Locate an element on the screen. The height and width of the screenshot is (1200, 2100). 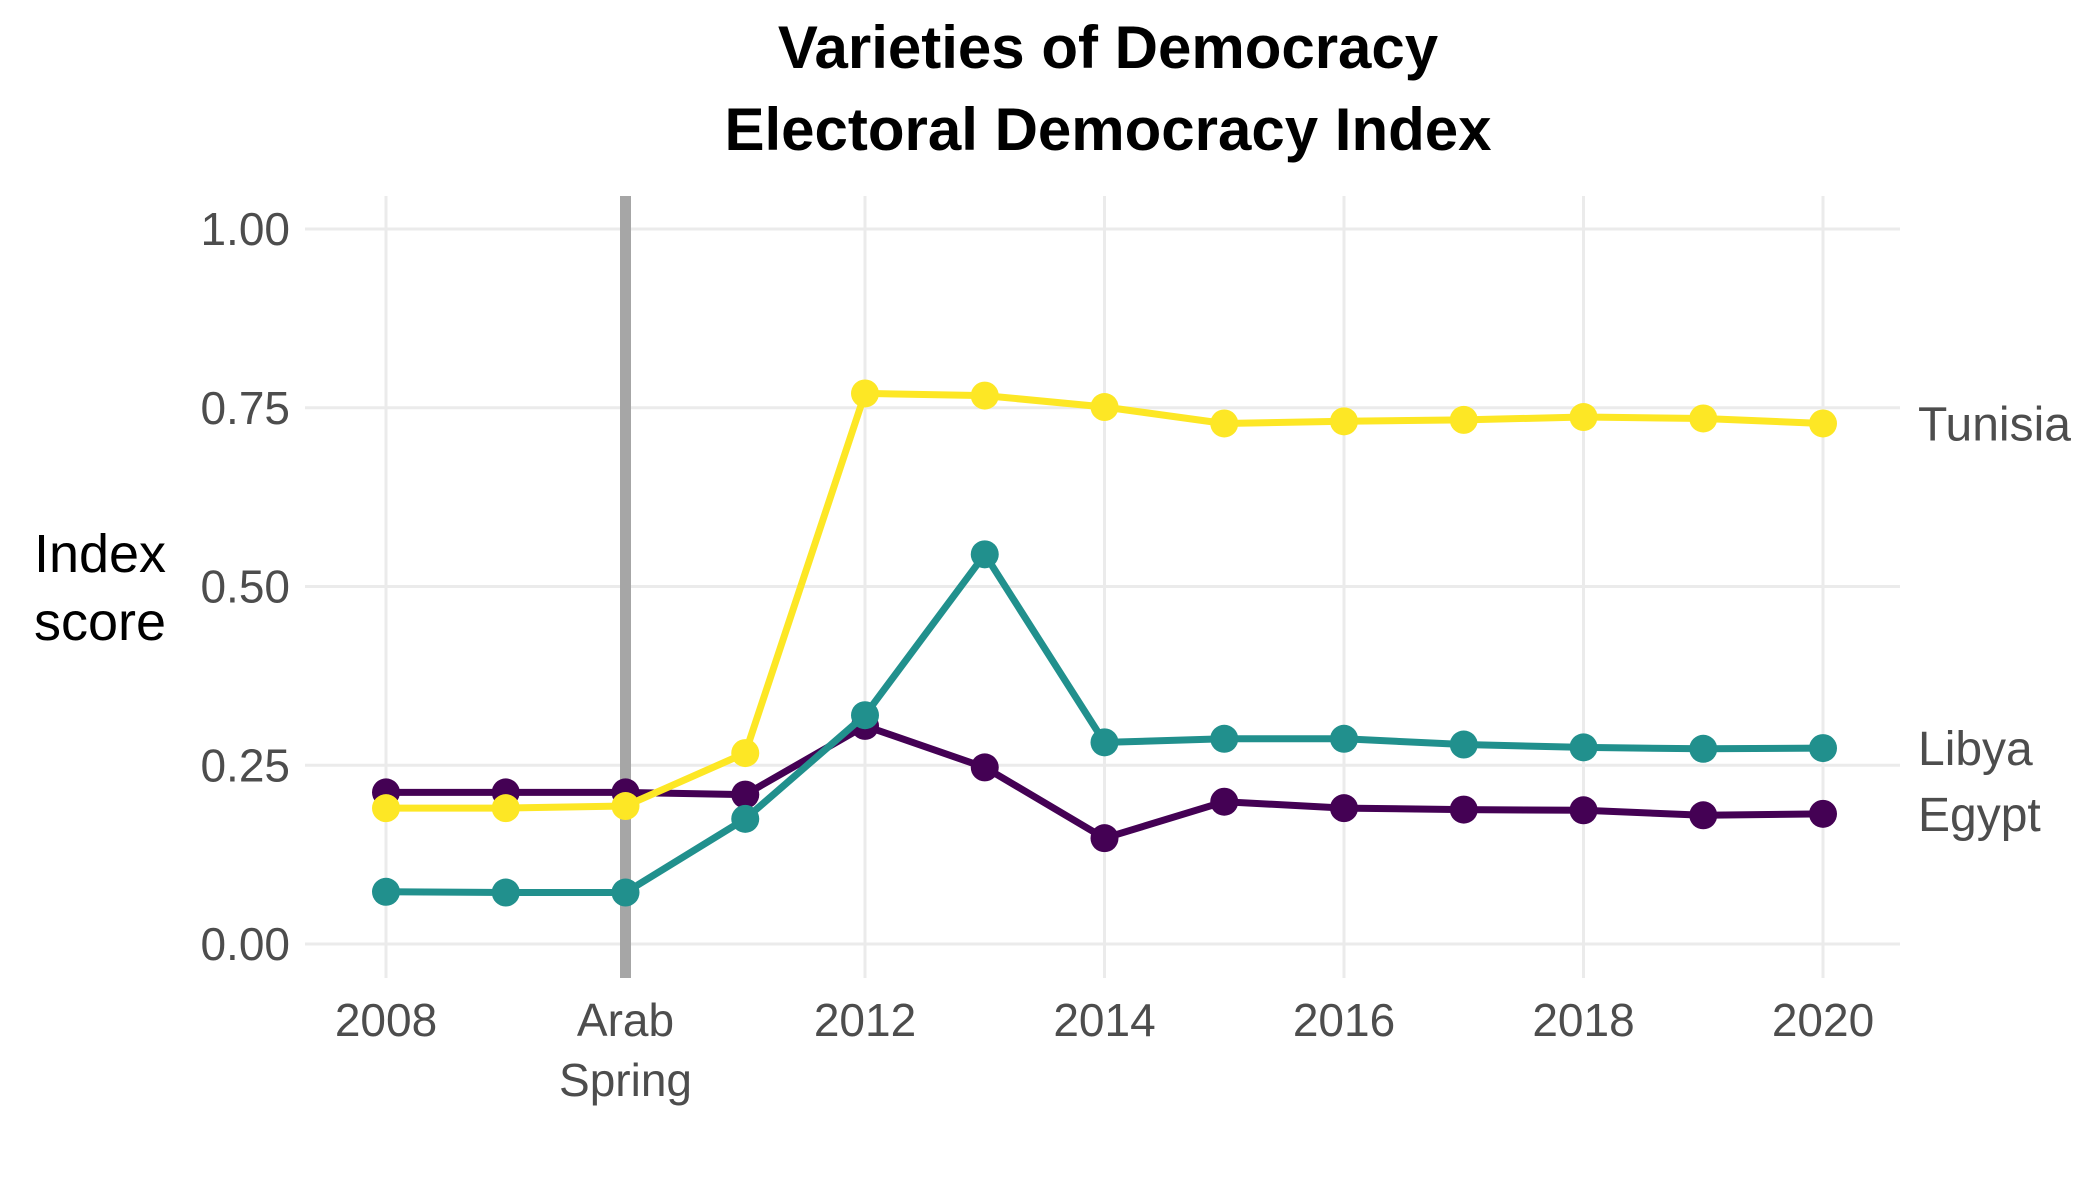
x-tick-label: 2012 is located at coordinates (865, 1020).